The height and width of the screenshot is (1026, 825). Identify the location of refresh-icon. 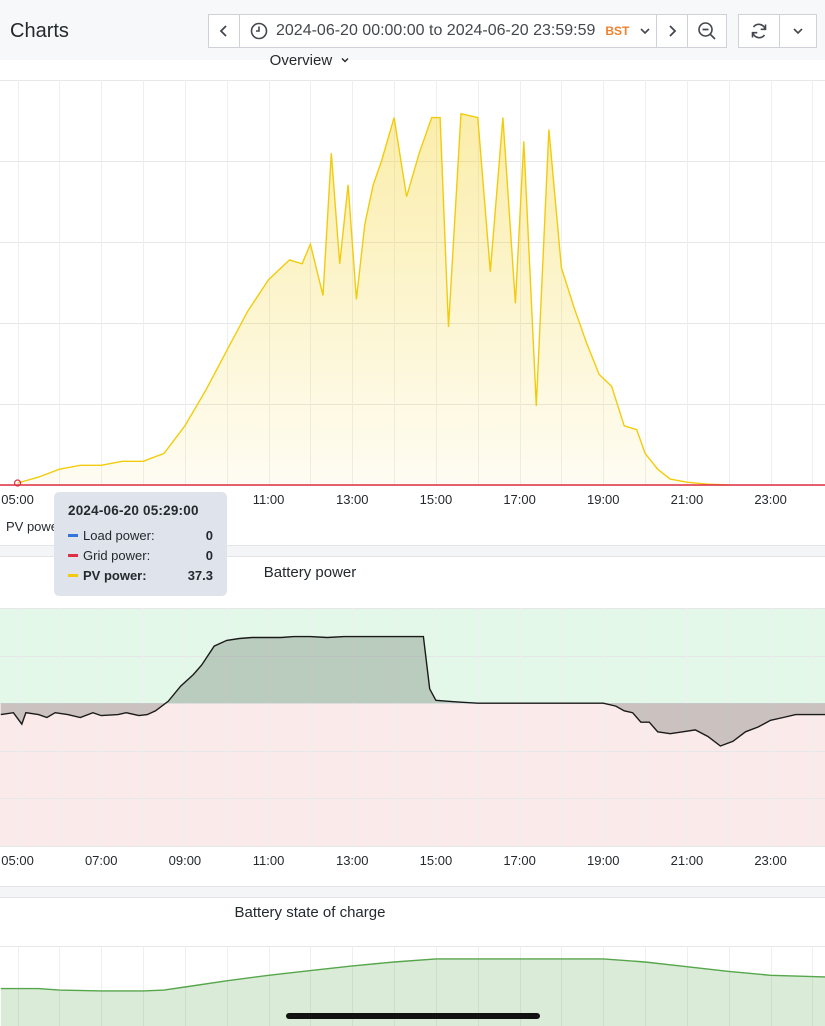
(759, 31).